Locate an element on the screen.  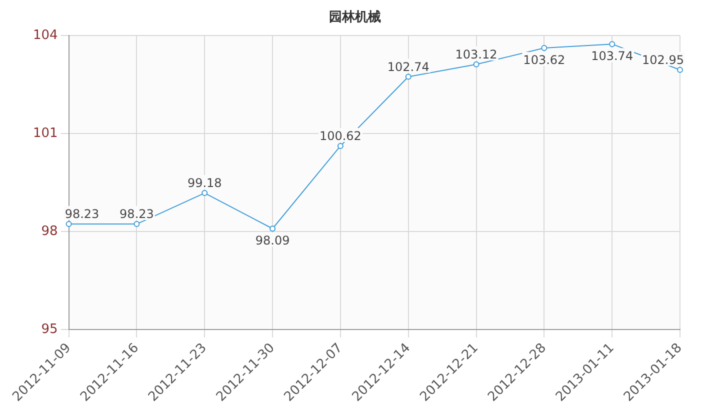
y-tick-label: 98 is located at coordinates (49, 231).